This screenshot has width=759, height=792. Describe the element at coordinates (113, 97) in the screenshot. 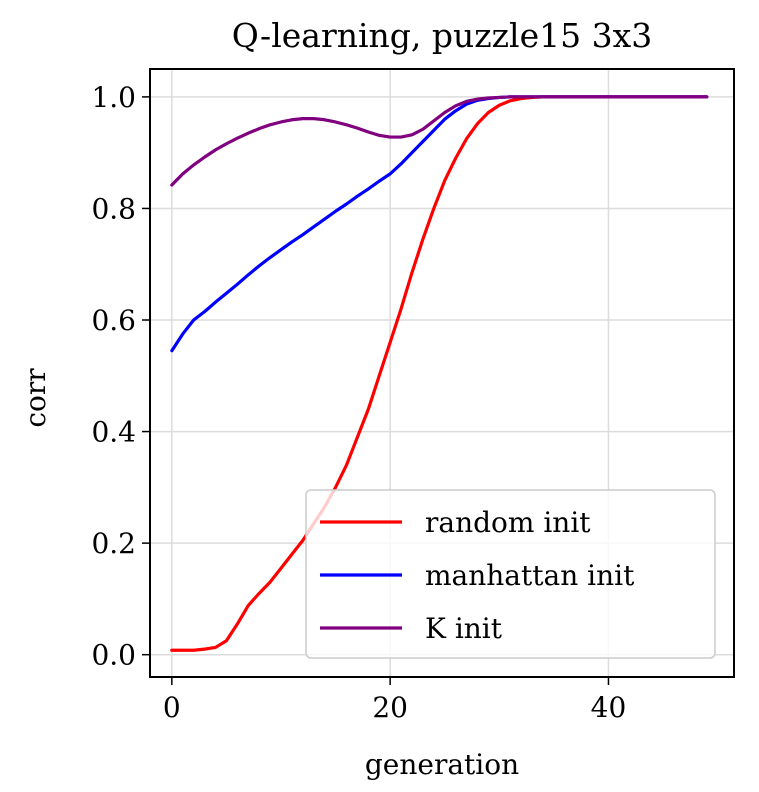

I see `y-tick-label: 1.0` at that location.